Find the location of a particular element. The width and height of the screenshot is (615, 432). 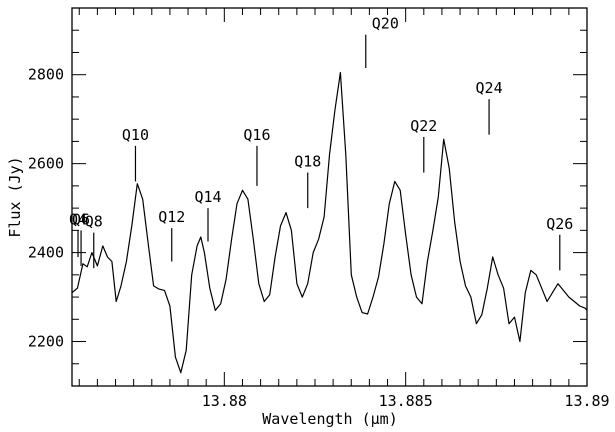

annotation-q14: Q14 is located at coordinates (208, 215).